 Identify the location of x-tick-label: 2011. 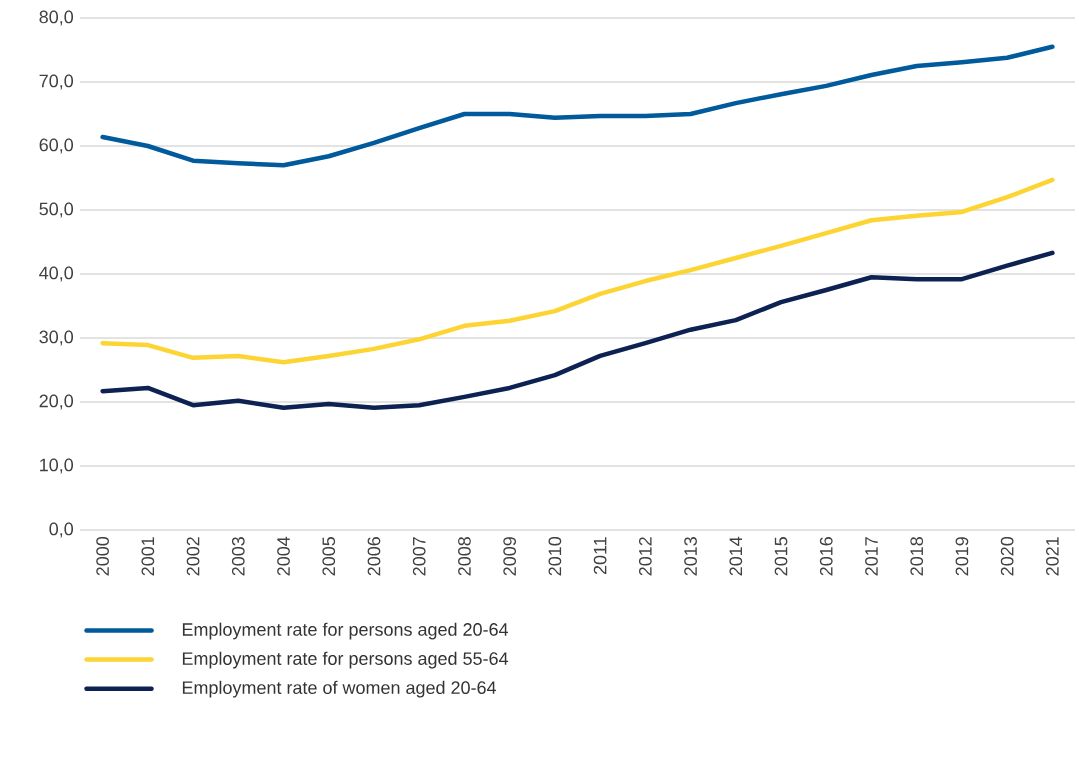
(600, 556).